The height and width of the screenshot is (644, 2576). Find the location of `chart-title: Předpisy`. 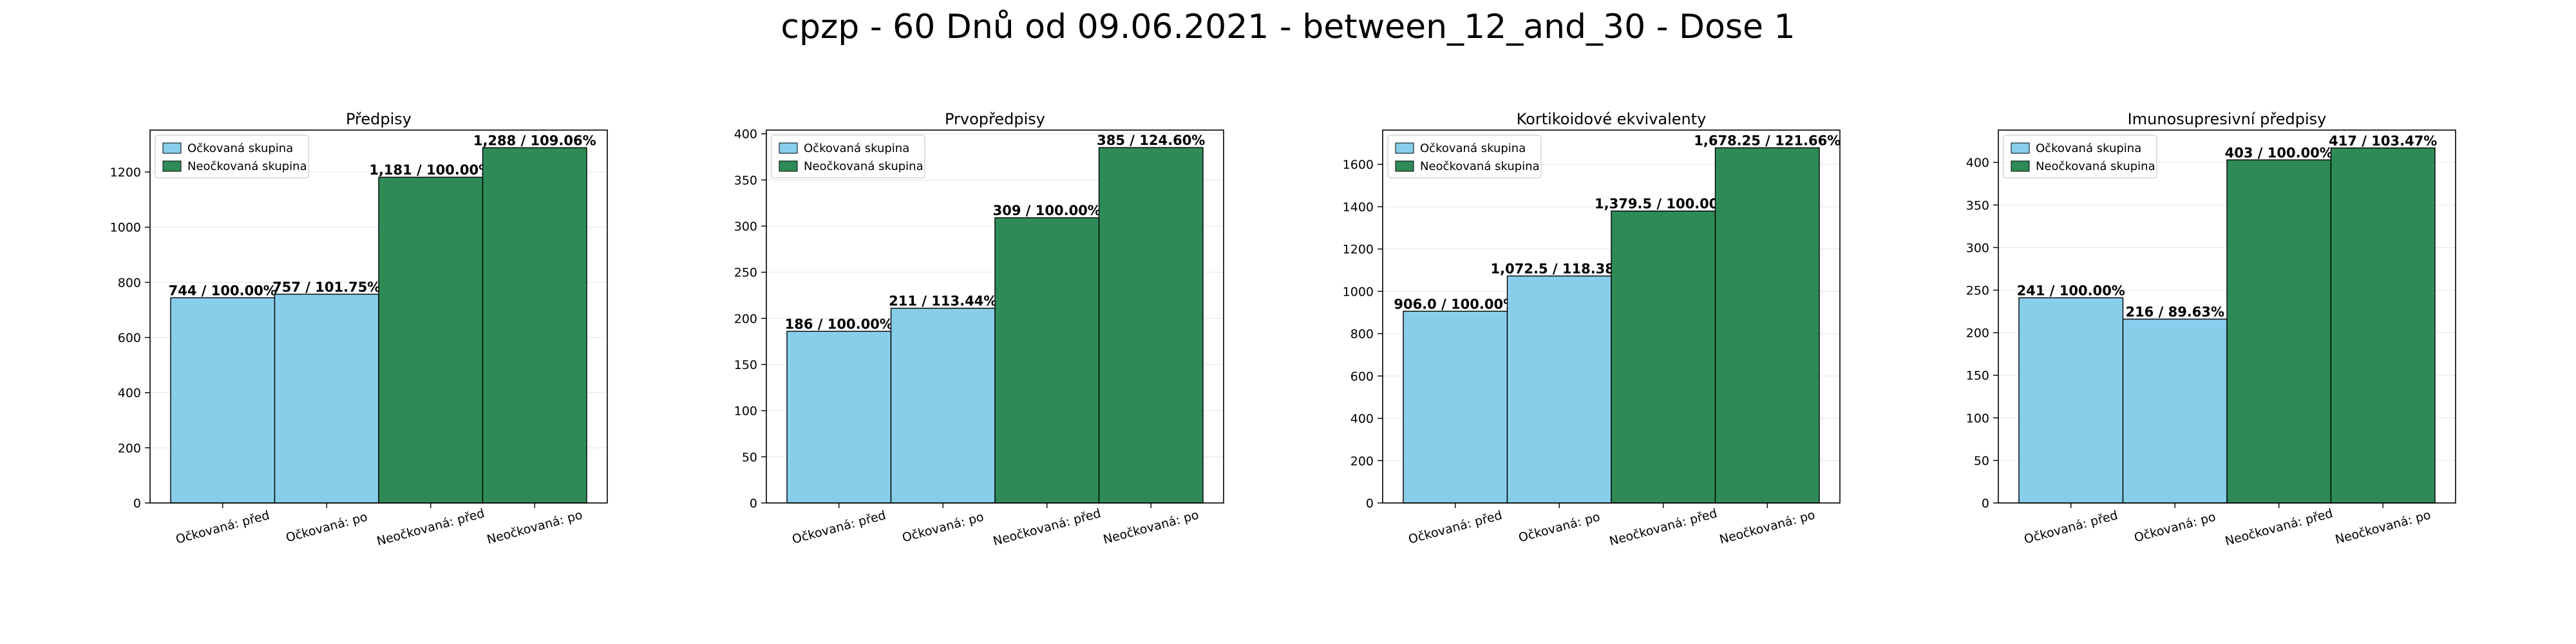

chart-title: Předpisy is located at coordinates (379, 119).